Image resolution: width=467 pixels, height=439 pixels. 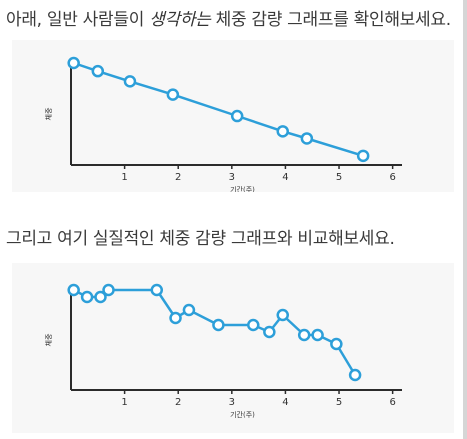 I want to click on caption-expected: 아래, 일반 사람들이 생각하는 체중 감량 그래프를 확인해보세요., so click(x=228, y=17).